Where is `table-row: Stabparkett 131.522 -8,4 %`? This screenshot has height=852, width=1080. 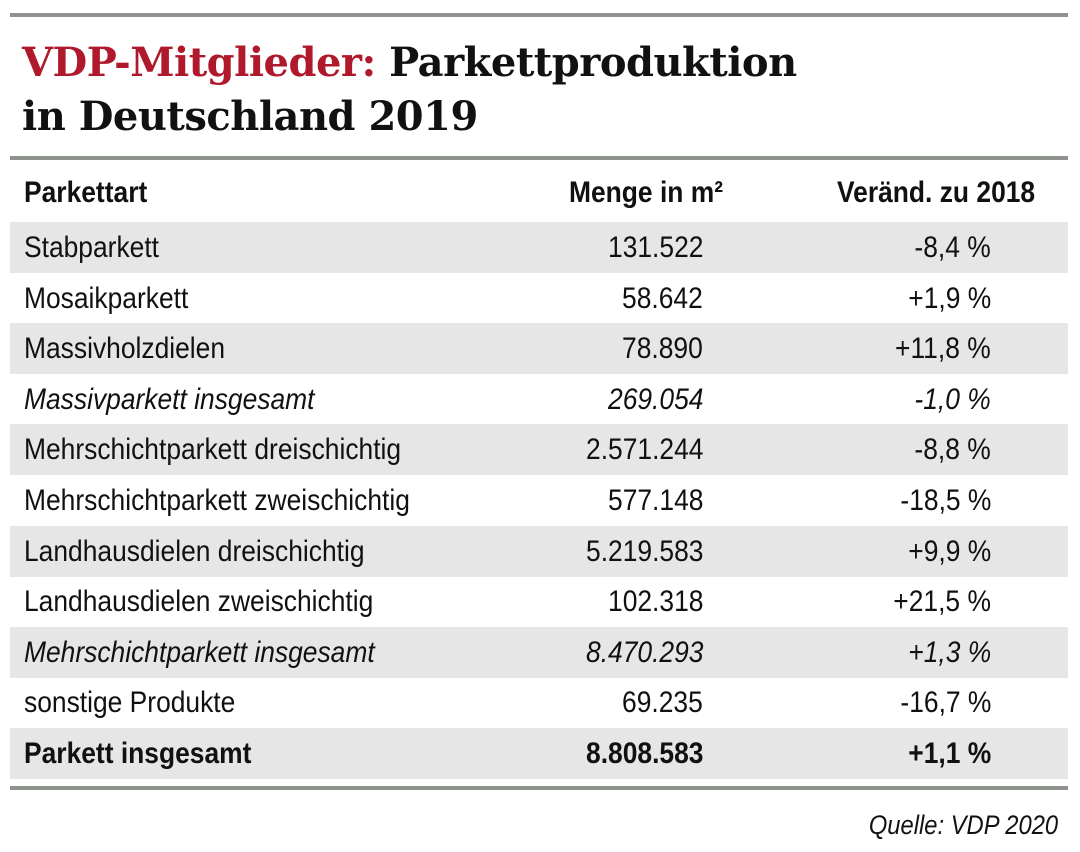
table-row: Stabparkett 131.522 -8,4 % is located at coordinates (539, 247).